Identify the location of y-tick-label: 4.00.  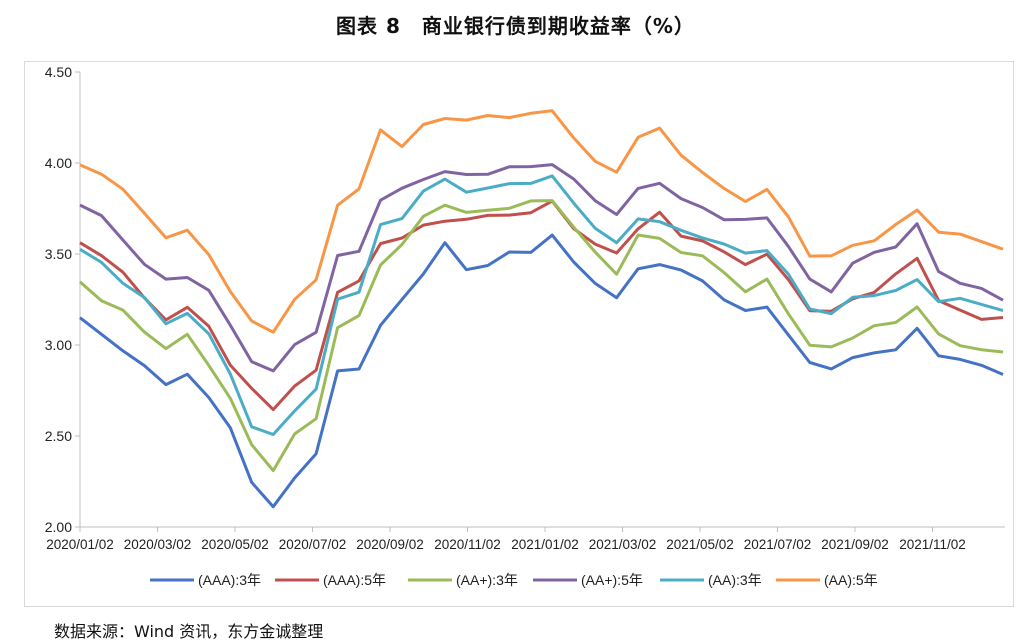
(58, 163).